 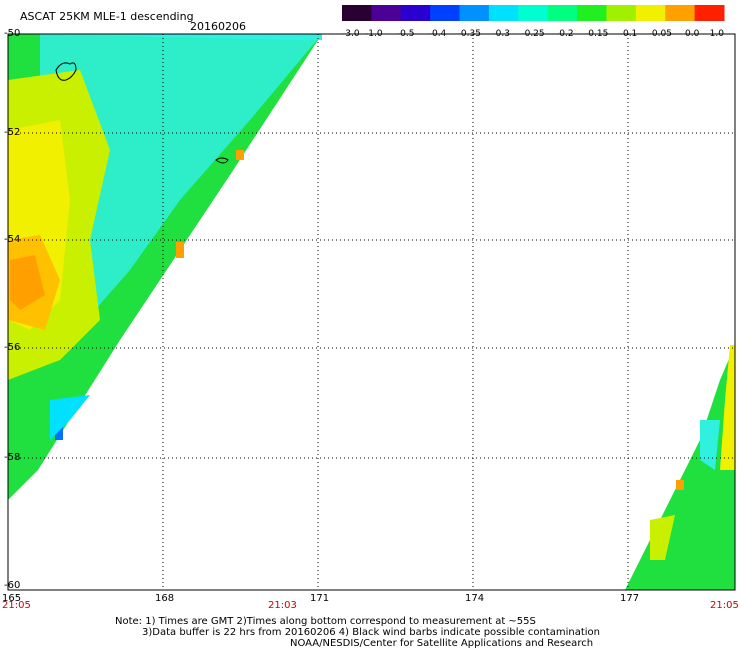 What do you see at coordinates (107, 16) in the screenshot?
I see `product-title: ASCAT 25KM MLE-1 descending` at bounding box center [107, 16].